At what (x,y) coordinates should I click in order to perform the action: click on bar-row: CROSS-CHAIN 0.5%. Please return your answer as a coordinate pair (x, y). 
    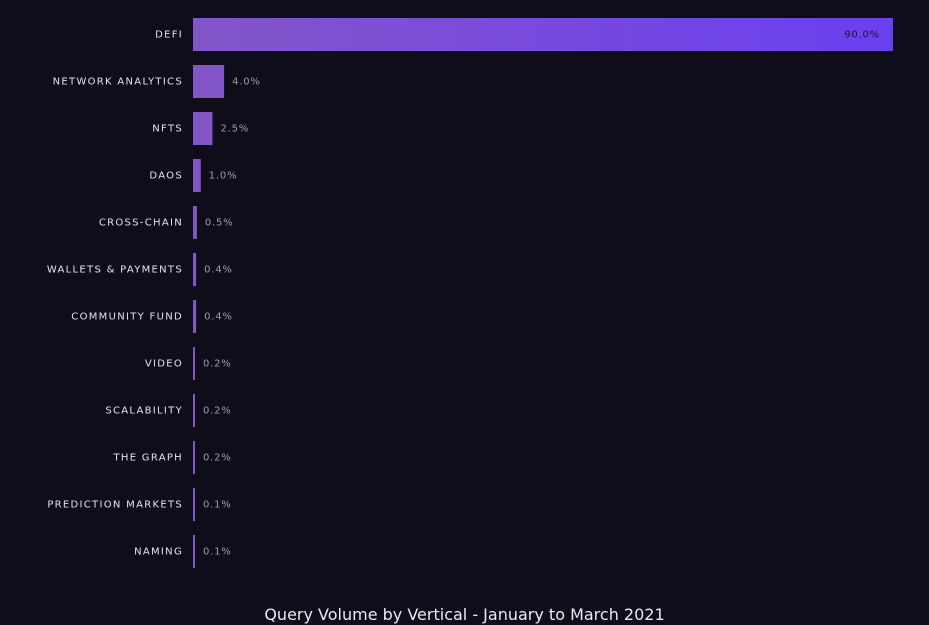
    Looking at the image, I should click on (166, 222).